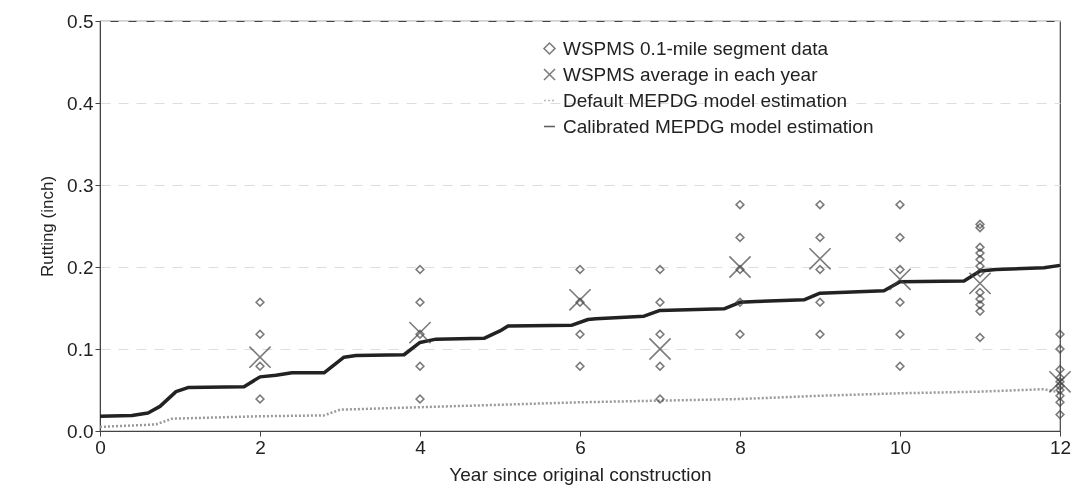  I want to click on y-tick-label: 0.0, so click(80, 431).